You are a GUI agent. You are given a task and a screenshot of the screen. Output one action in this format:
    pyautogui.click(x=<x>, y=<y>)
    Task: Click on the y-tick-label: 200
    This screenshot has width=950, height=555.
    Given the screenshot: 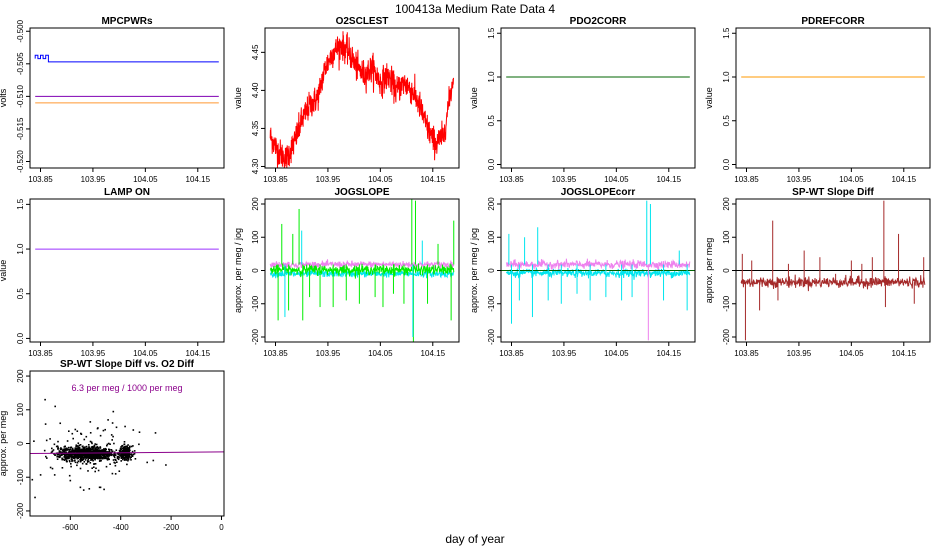 What is the action you would take?
    pyautogui.click(x=726, y=204)
    